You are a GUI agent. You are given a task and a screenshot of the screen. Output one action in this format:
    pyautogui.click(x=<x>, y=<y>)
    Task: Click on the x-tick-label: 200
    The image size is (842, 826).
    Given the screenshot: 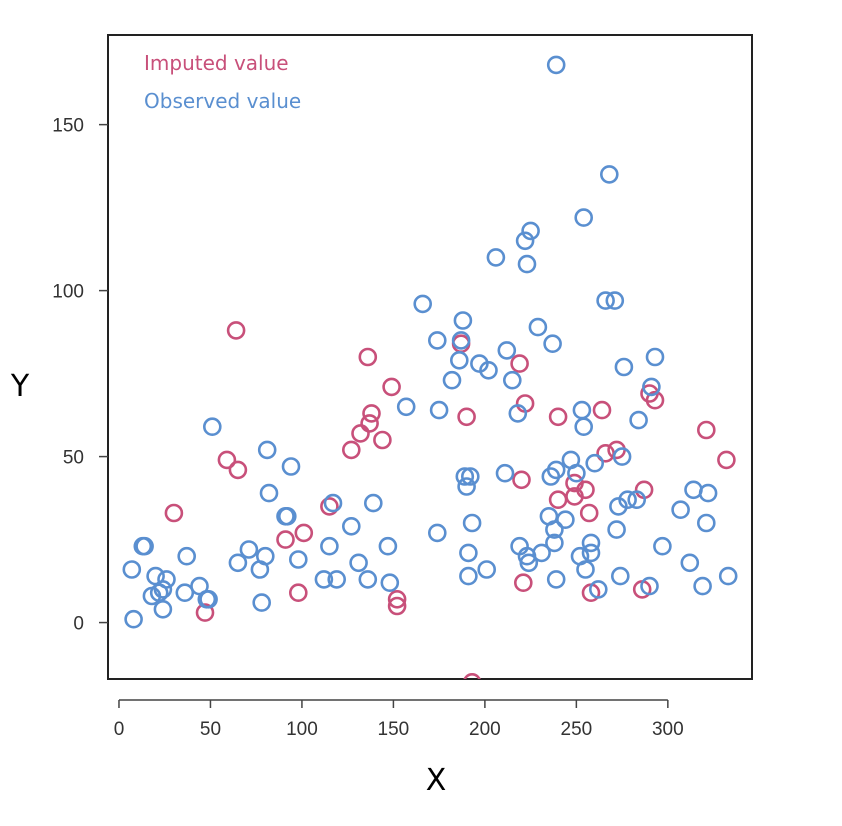 What is the action you would take?
    pyautogui.click(x=485, y=729)
    